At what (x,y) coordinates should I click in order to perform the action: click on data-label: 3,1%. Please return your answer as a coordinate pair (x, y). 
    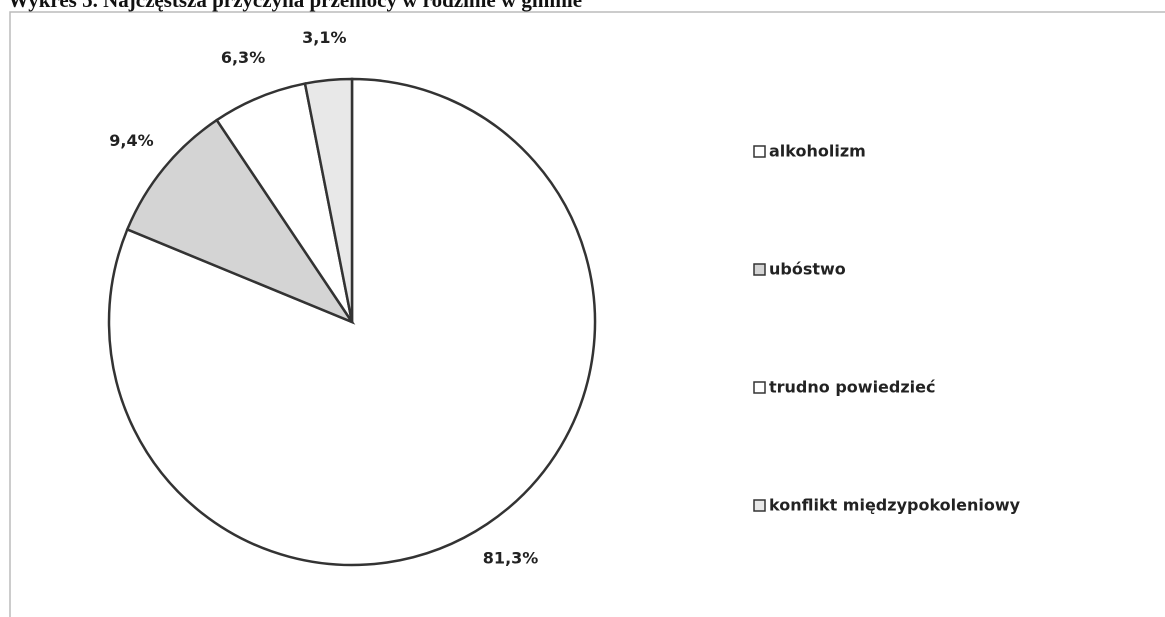
    Looking at the image, I should click on (324, 37).